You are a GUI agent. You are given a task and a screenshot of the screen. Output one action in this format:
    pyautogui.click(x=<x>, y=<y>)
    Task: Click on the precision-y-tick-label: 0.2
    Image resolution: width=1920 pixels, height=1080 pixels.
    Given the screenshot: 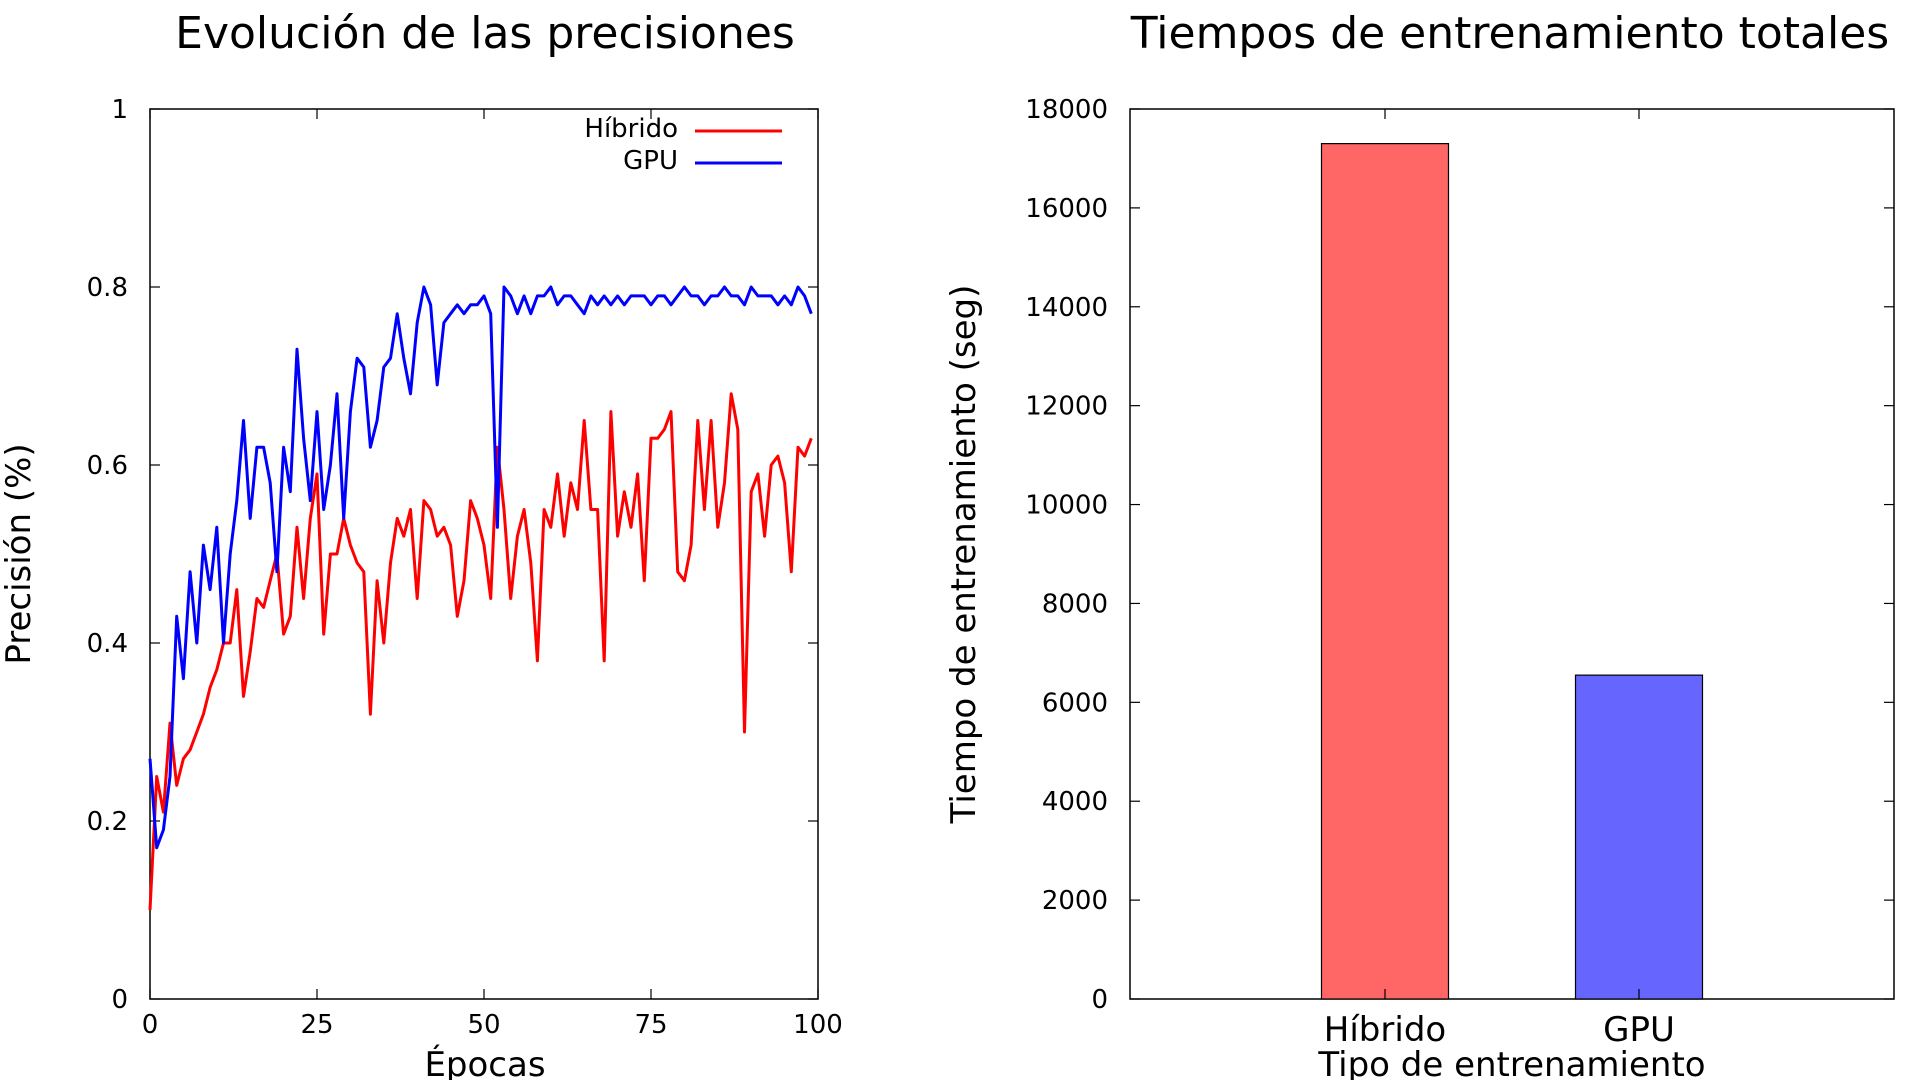 What is the action you would take?
    pyautogui.click(x=107, y=822)
    